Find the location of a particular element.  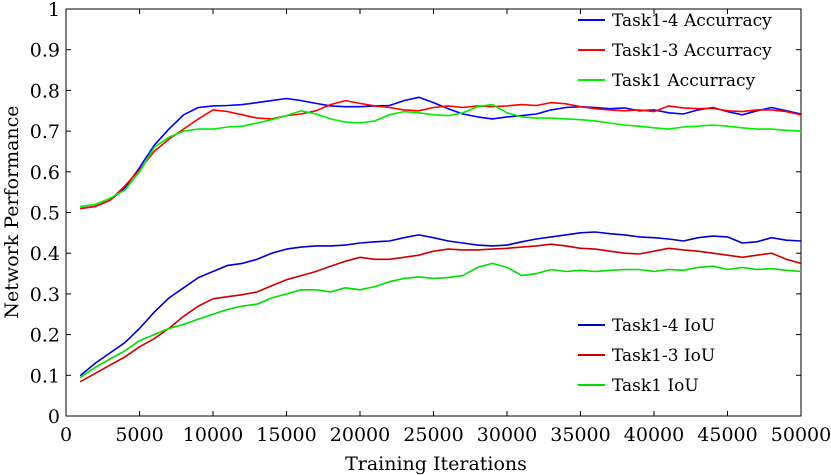

x-tick-label: 50000 is located at coordinates (801, 435).